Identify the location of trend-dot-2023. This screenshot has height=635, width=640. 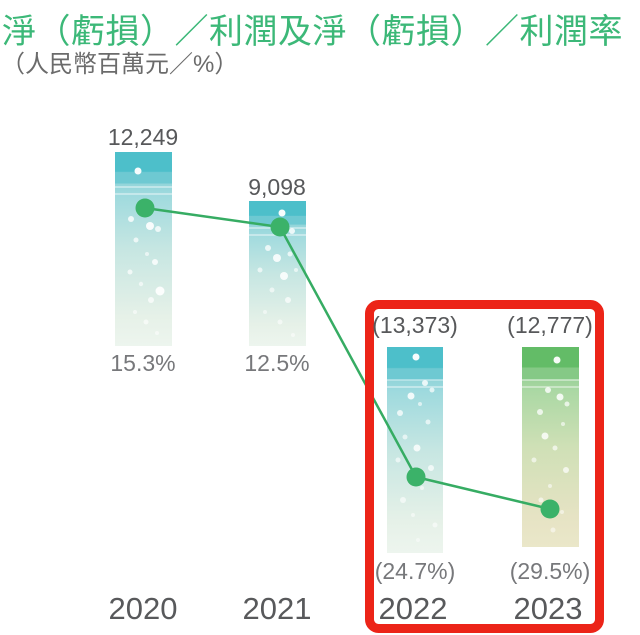
(550, 509).